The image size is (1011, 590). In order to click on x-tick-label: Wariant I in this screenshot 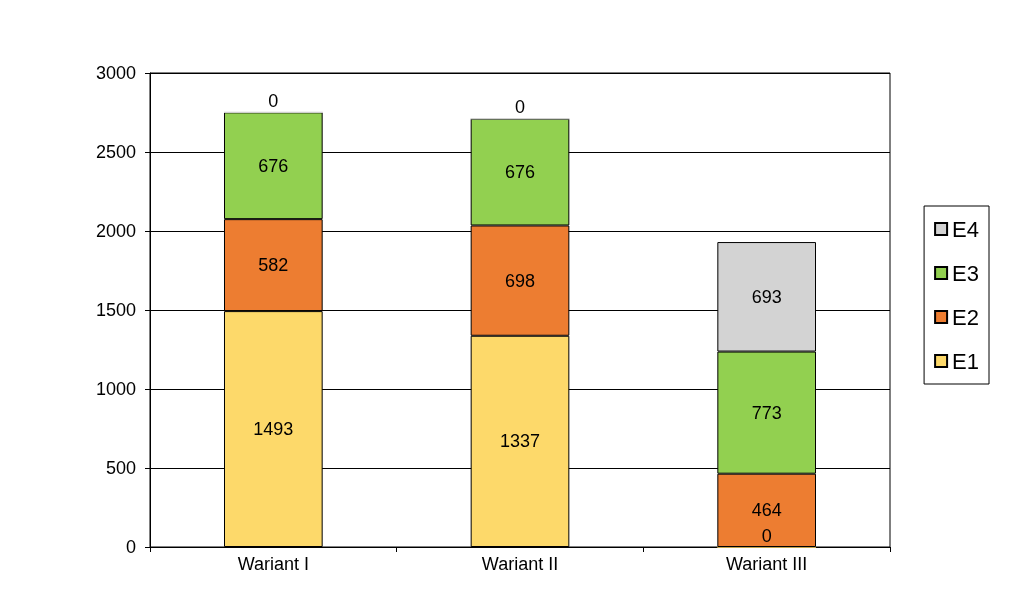, I will do `click(273, 564)`.